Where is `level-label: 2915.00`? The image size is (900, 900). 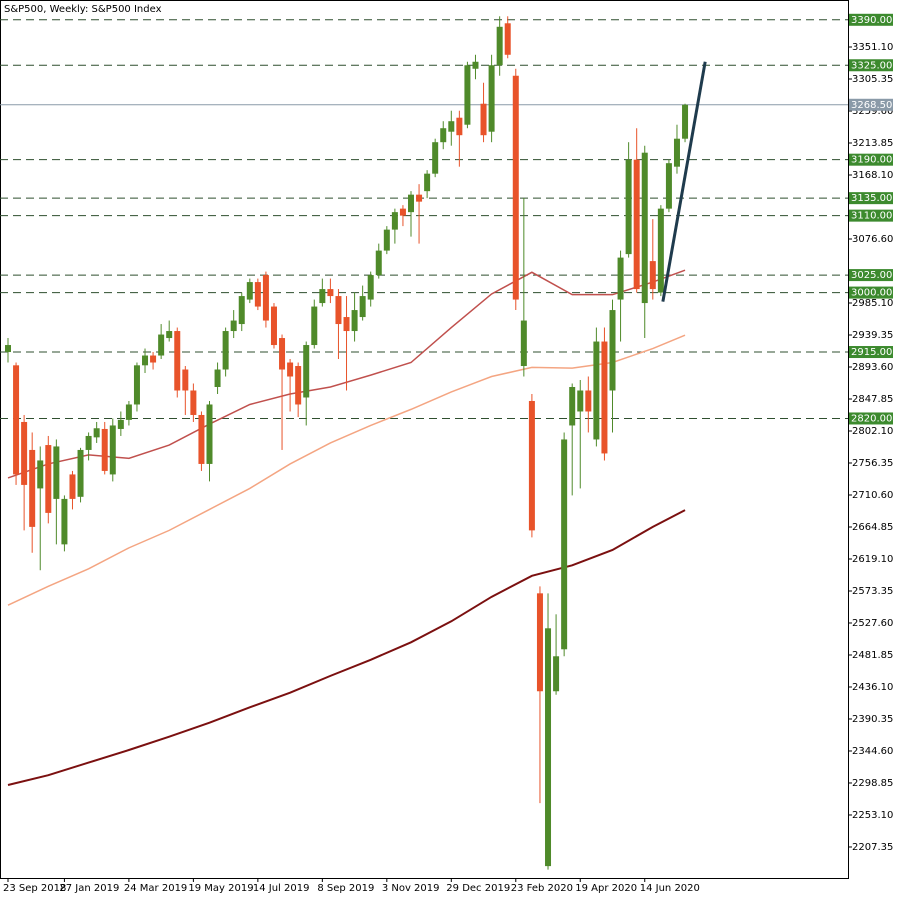 level-label: 2915.00 is located at coordinates (871, 352).